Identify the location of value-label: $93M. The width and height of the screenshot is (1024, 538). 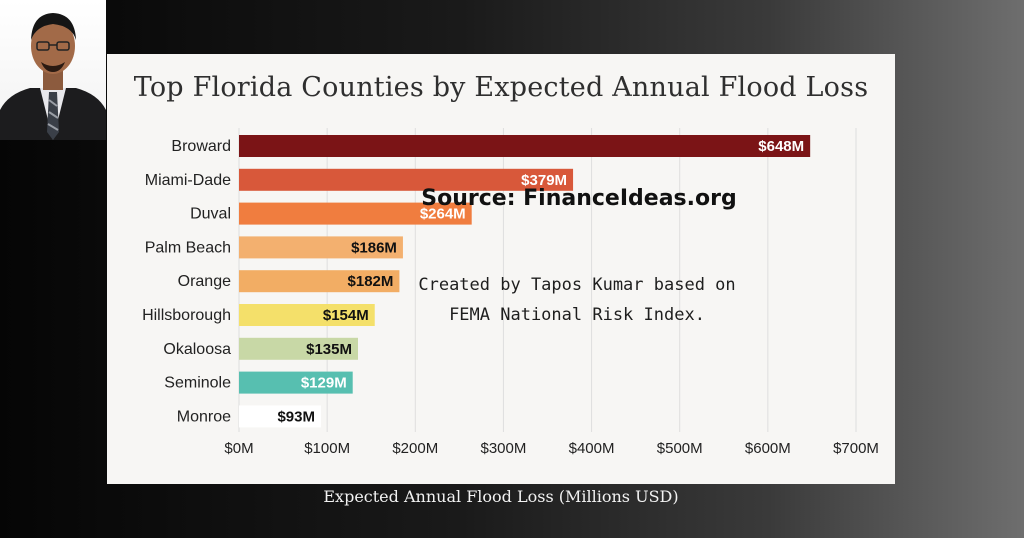
(296, 416).